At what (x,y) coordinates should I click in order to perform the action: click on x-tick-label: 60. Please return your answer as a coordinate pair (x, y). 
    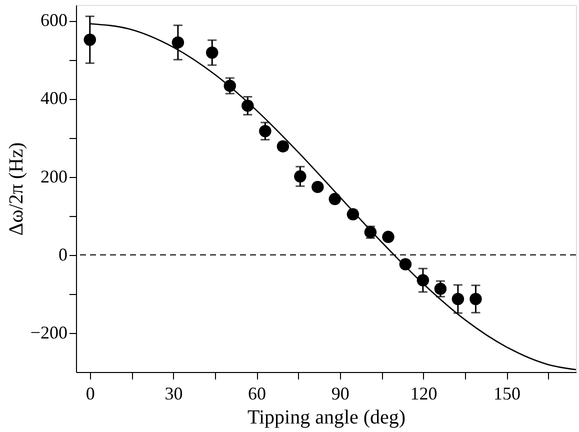
    Looking at the image, I should click on (257, 394).